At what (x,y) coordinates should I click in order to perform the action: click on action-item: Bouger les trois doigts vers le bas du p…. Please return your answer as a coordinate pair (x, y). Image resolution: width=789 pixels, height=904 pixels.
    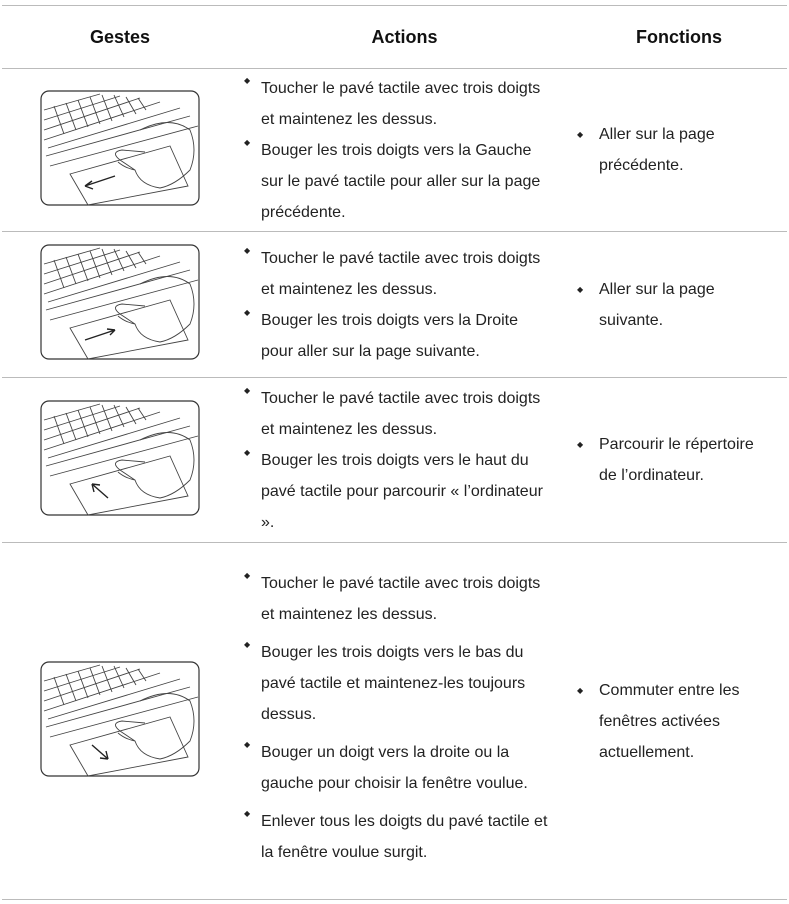
    Looking at the image, I should click on (394, 679).